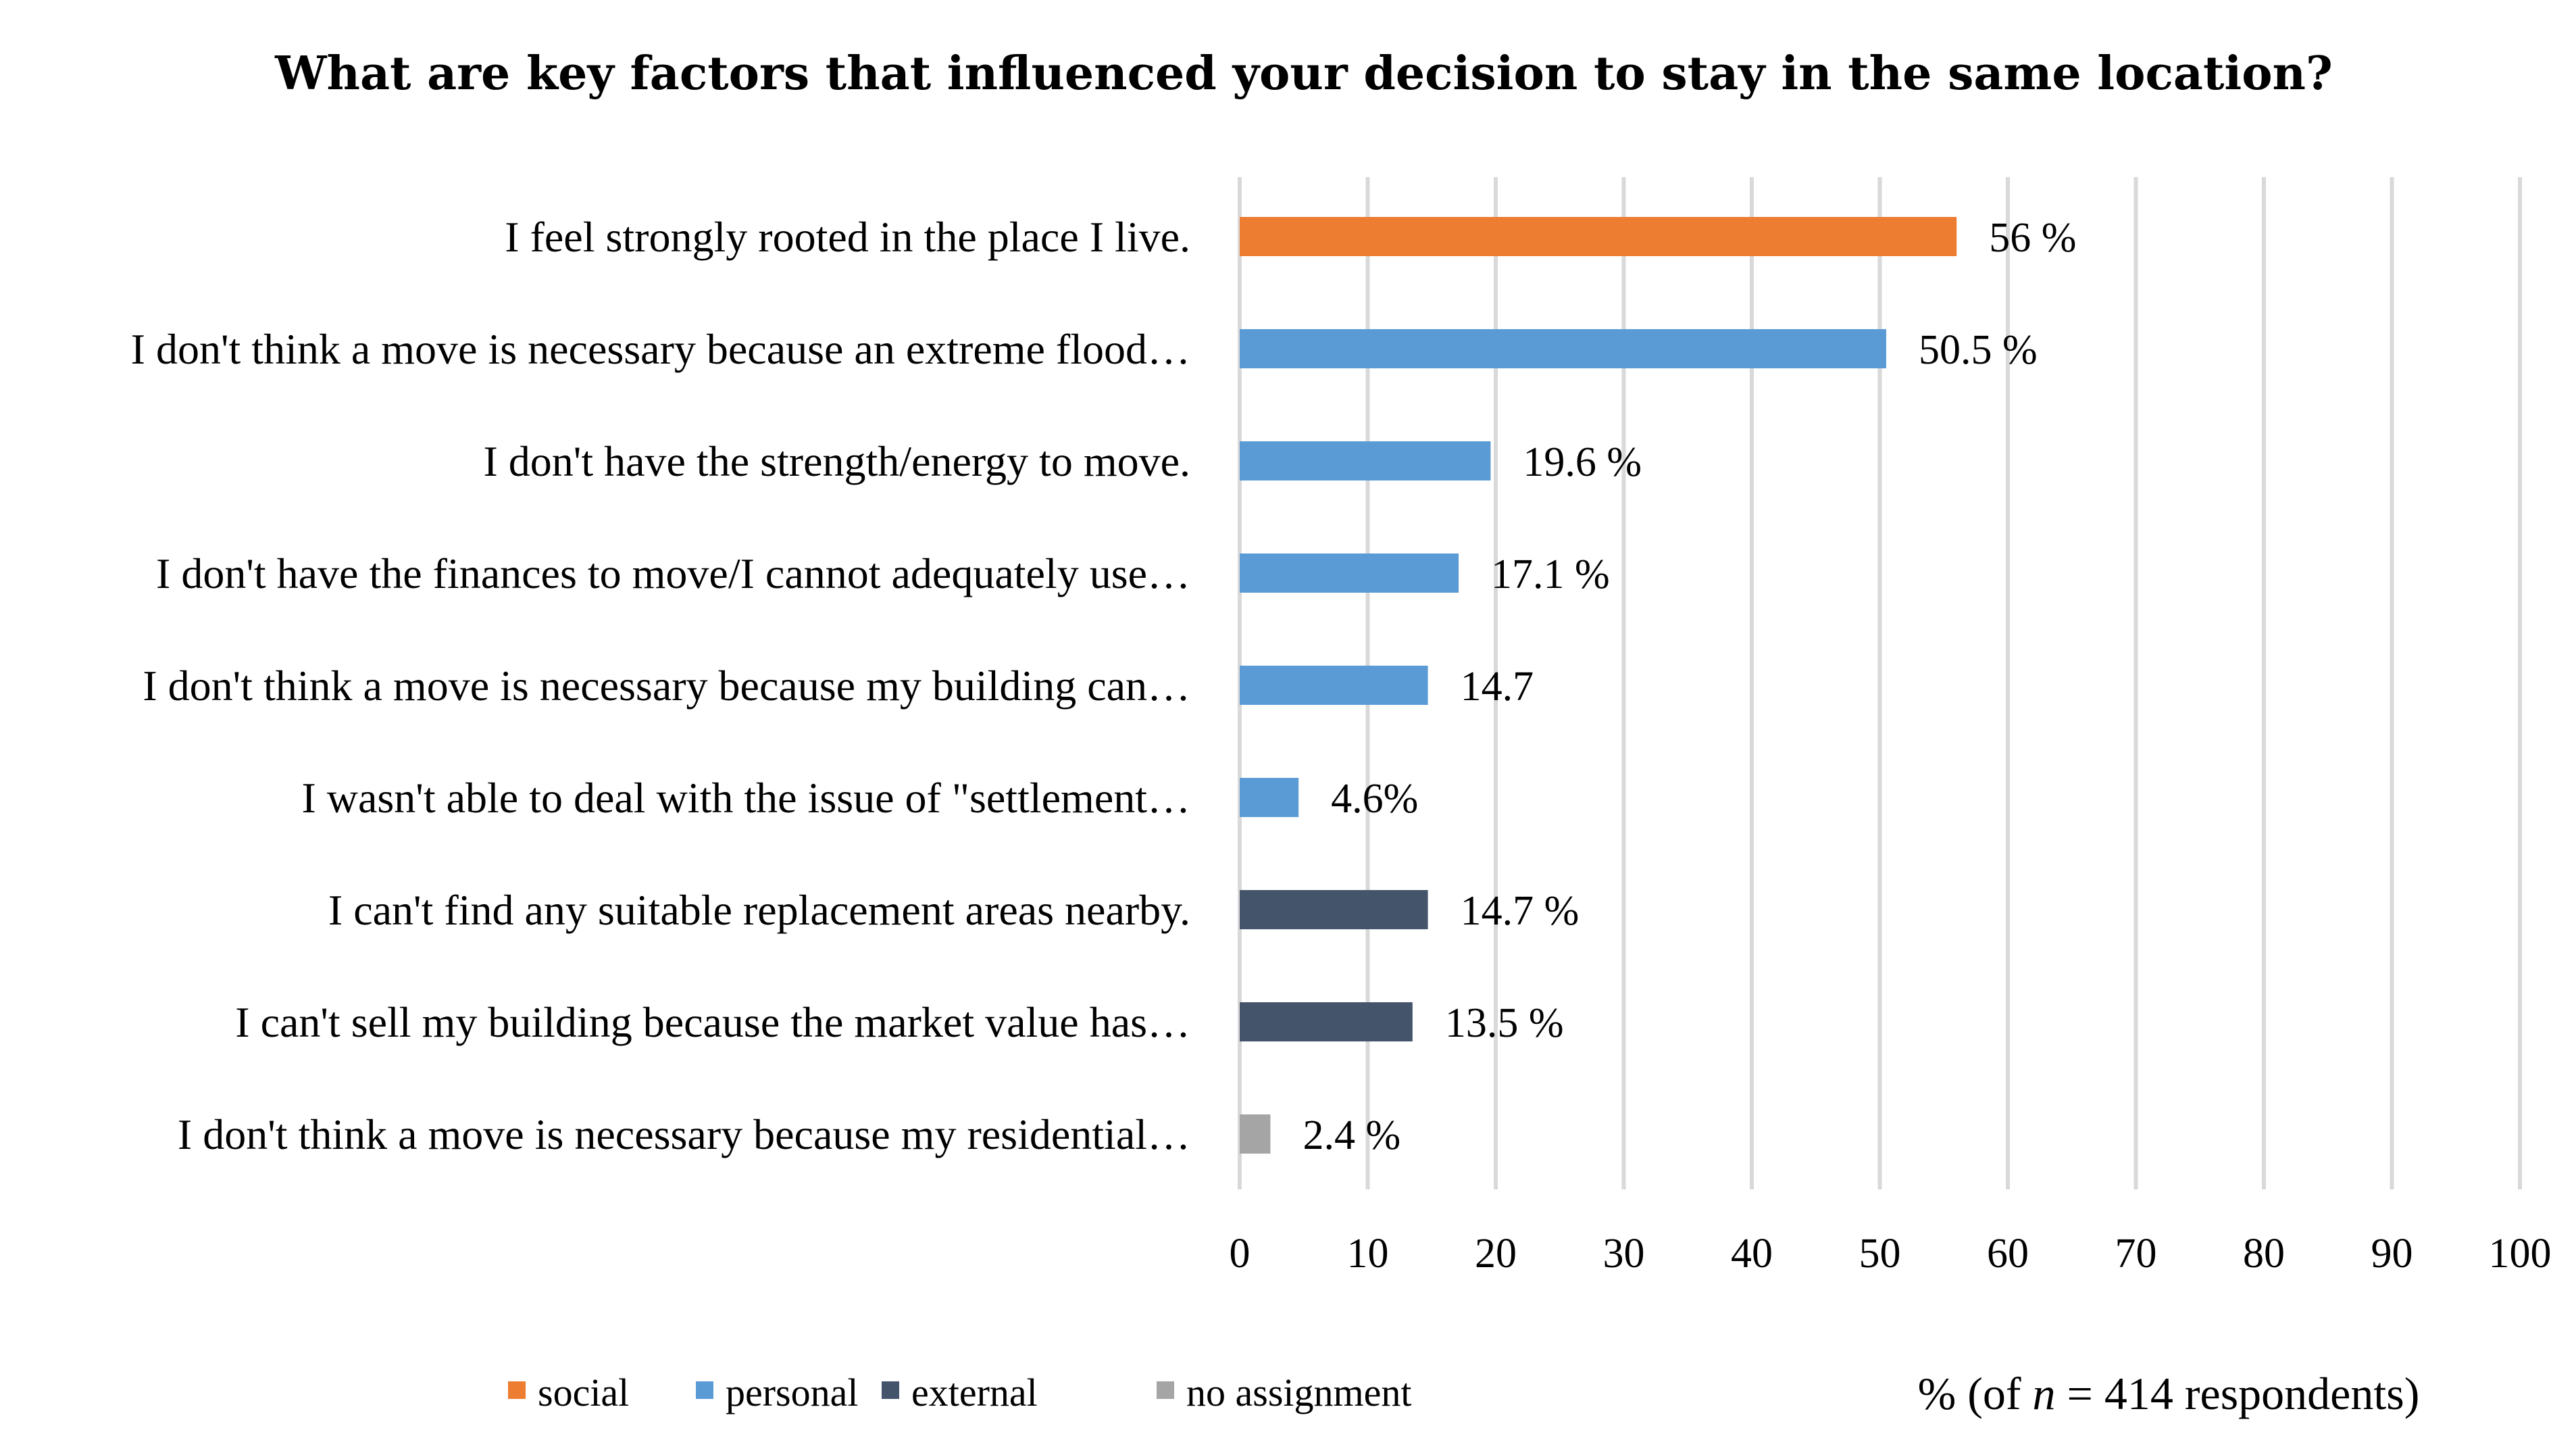 The width and height of the screenshot is (2576, 1453). I want to click on x-tick-label: 30, so click(1624, 1254).